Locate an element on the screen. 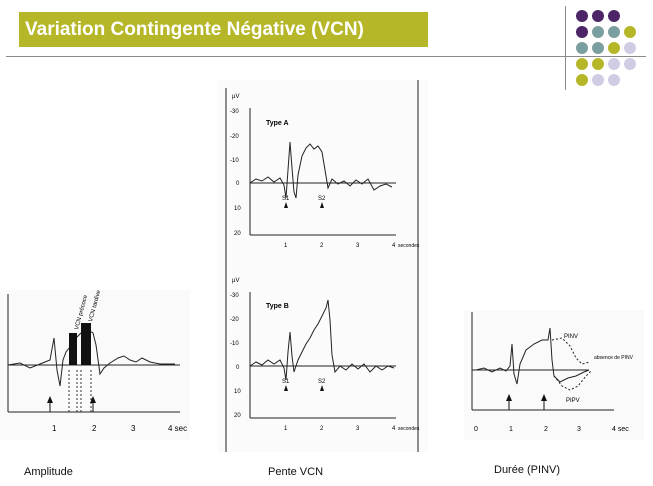 Image resolution: width=653 pixels, height=486 pixels. x-tick-label: 0 is located at coordinates (476, 429).